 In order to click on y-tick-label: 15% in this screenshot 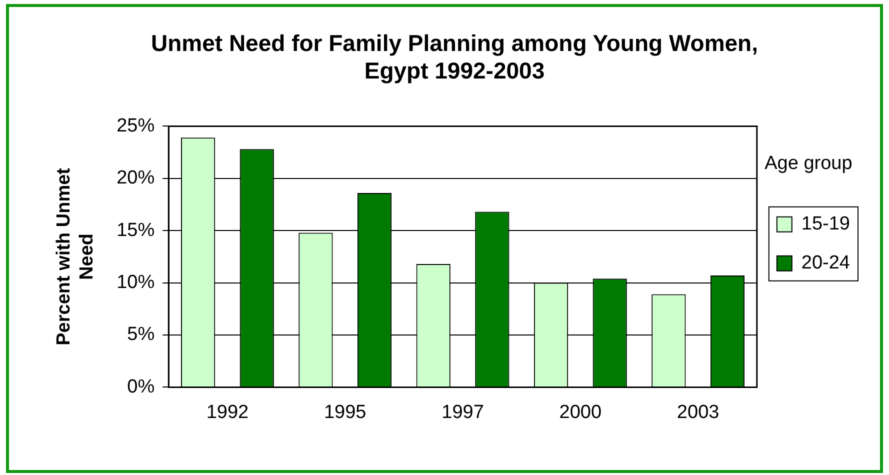, I will do `click(135, 230)`.